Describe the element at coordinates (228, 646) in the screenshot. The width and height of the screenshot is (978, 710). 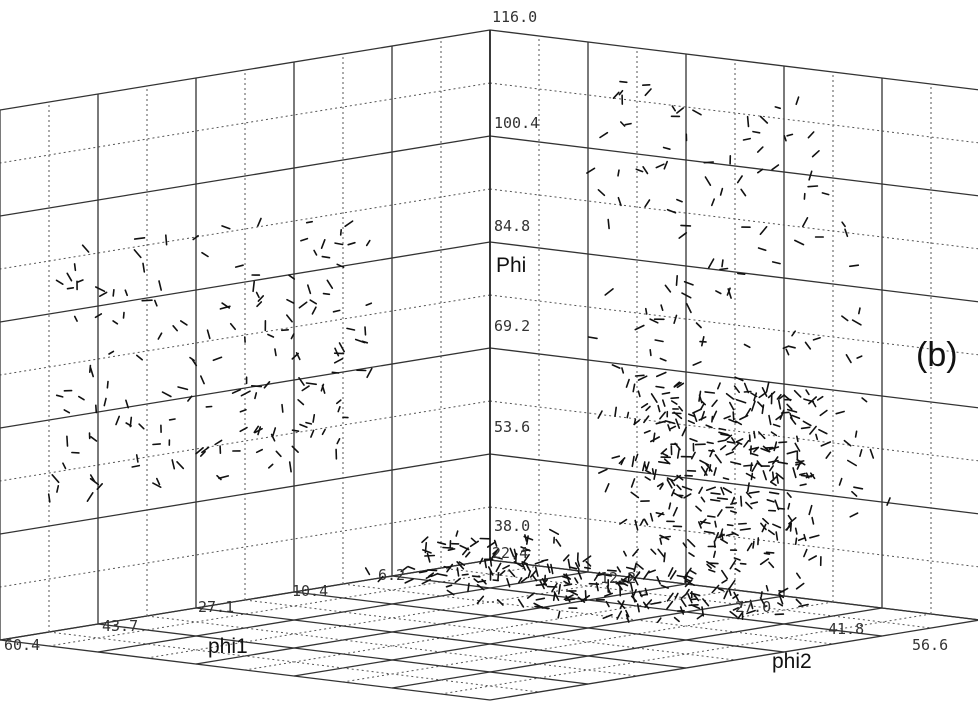
I see `phi1-axis-title: phi1` at that location.